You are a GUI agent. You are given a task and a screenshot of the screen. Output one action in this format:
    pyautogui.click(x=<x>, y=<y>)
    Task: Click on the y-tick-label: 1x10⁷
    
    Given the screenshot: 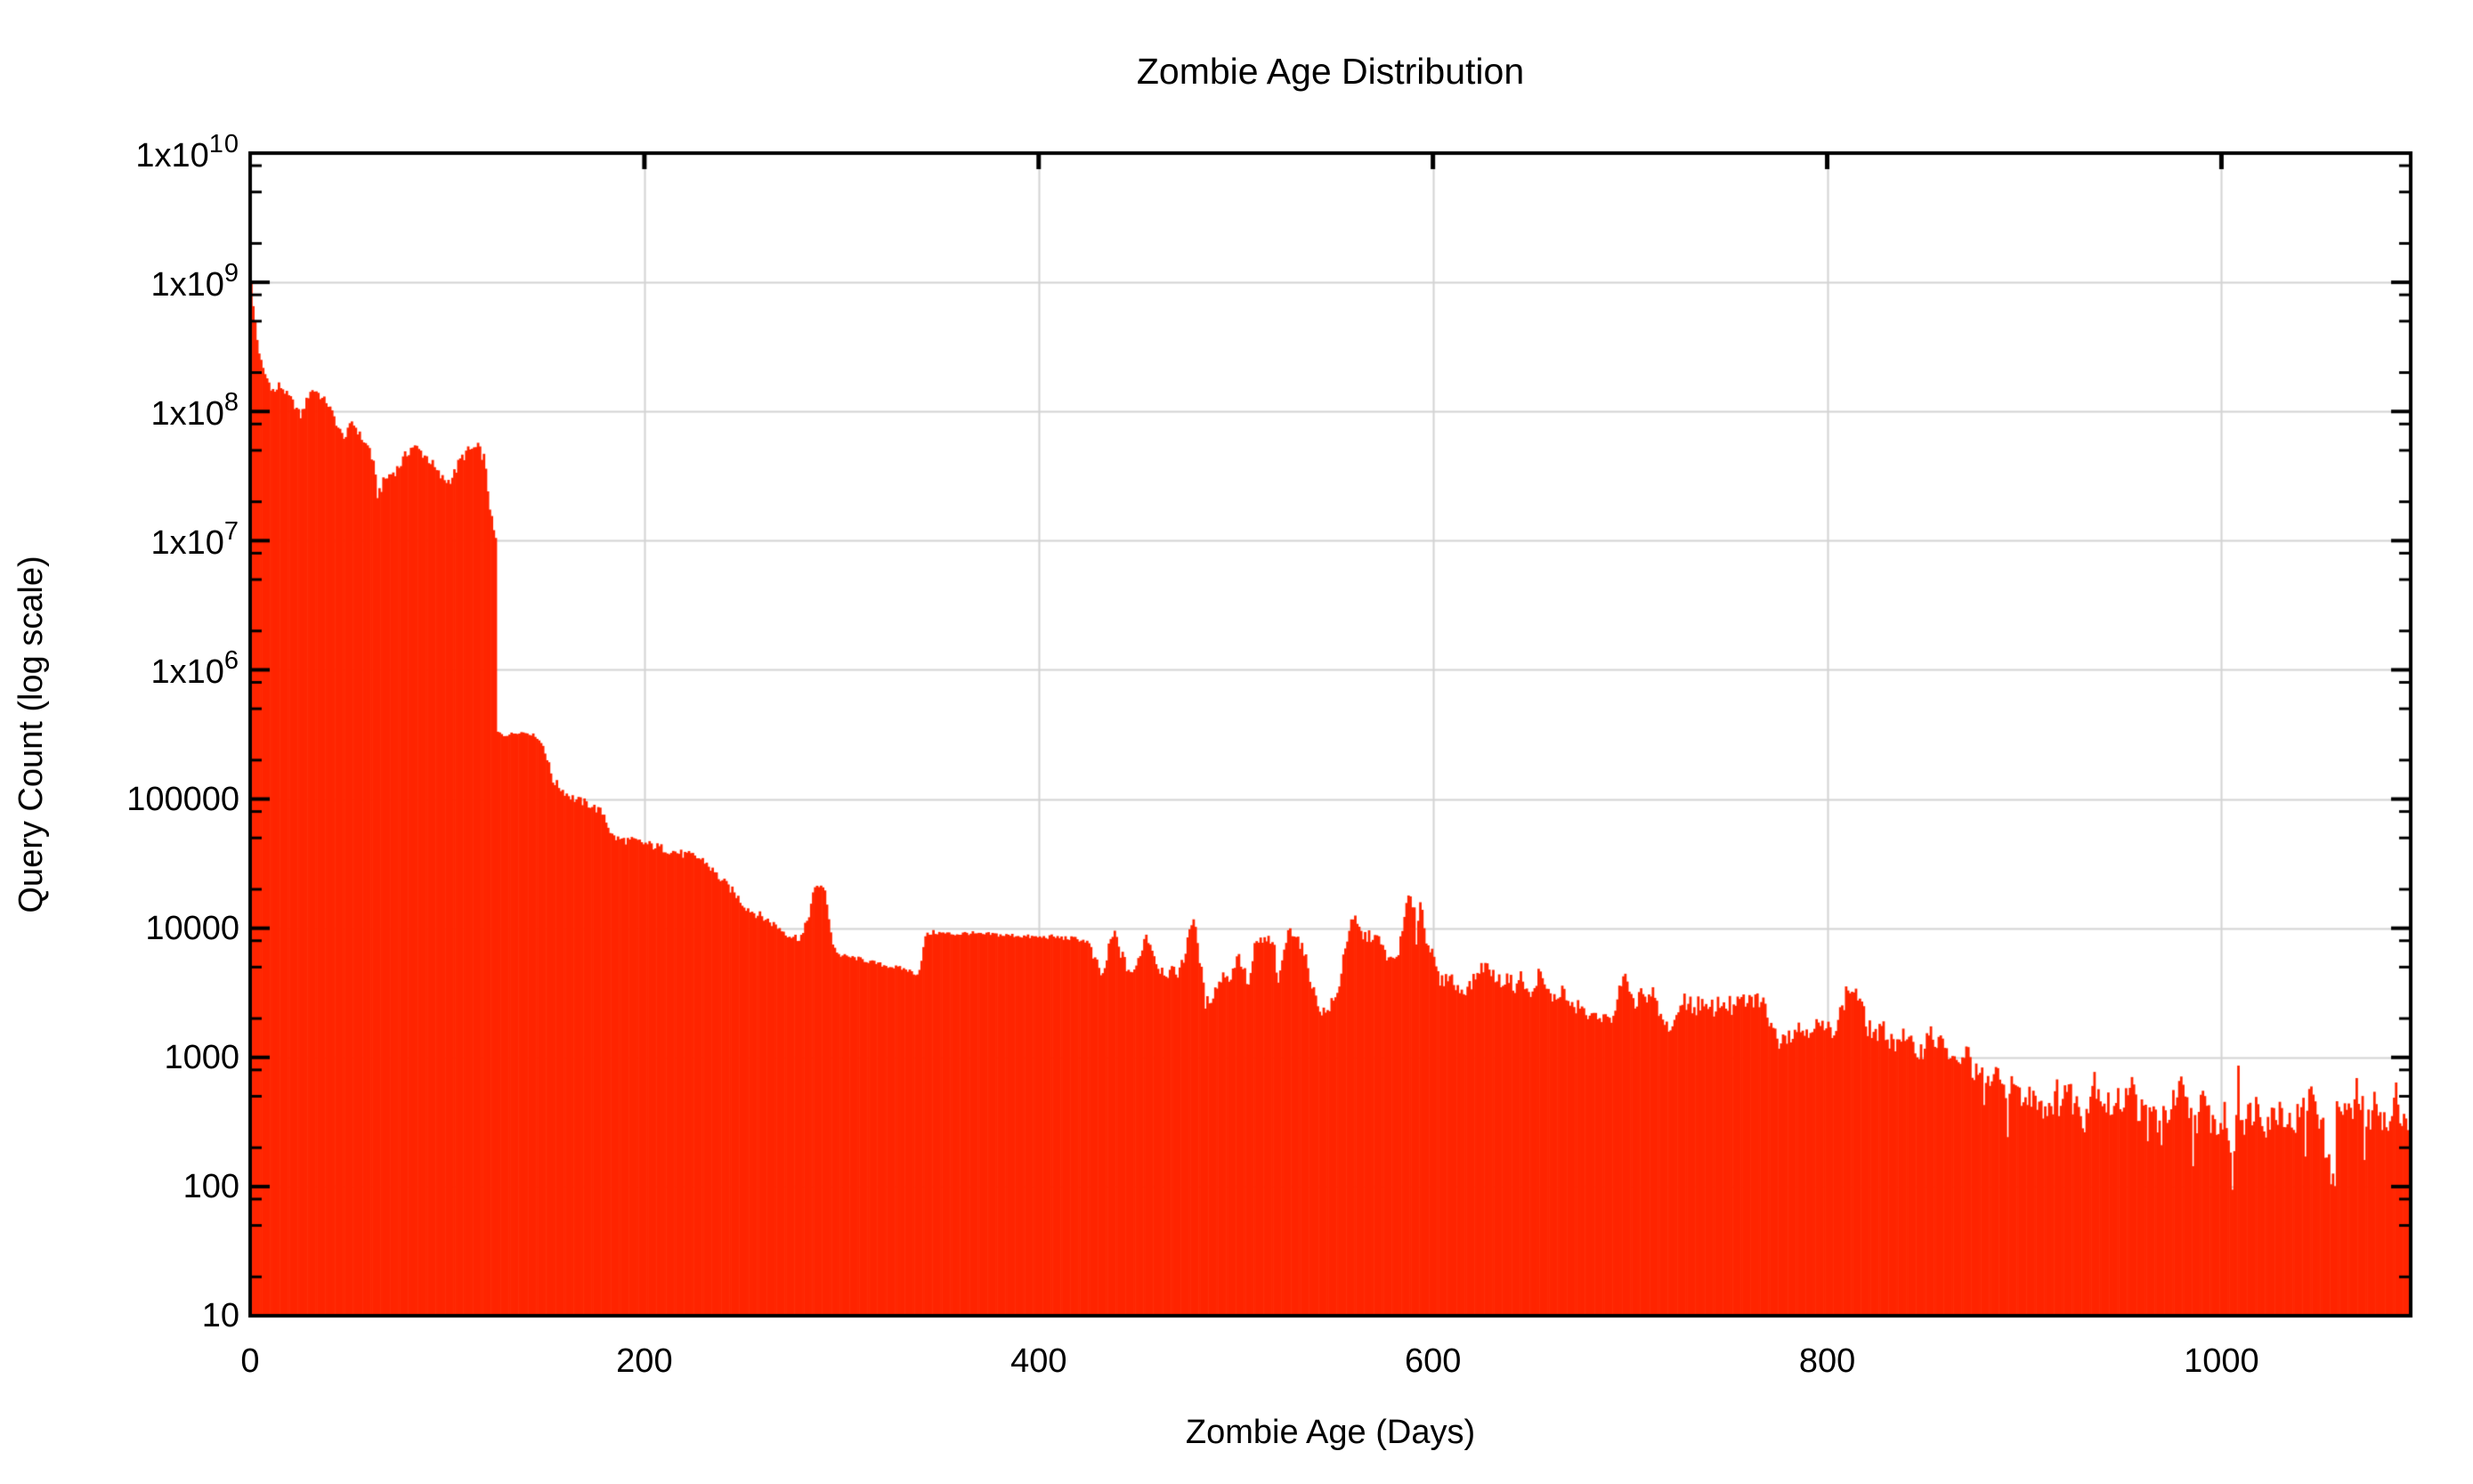 What is the action you would take?
    pyautogui.click(x=195, y=540)
    